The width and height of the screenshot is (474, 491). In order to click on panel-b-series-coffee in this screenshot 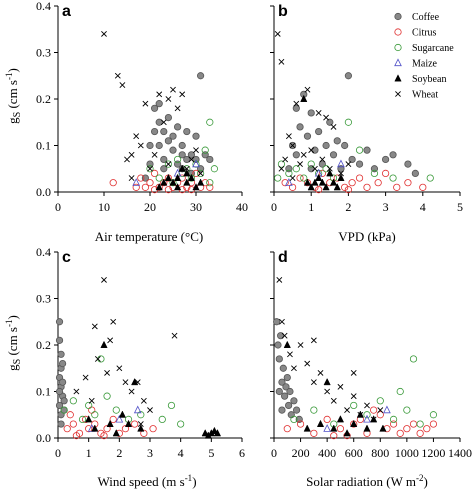, I will do `click(352, 124)`.